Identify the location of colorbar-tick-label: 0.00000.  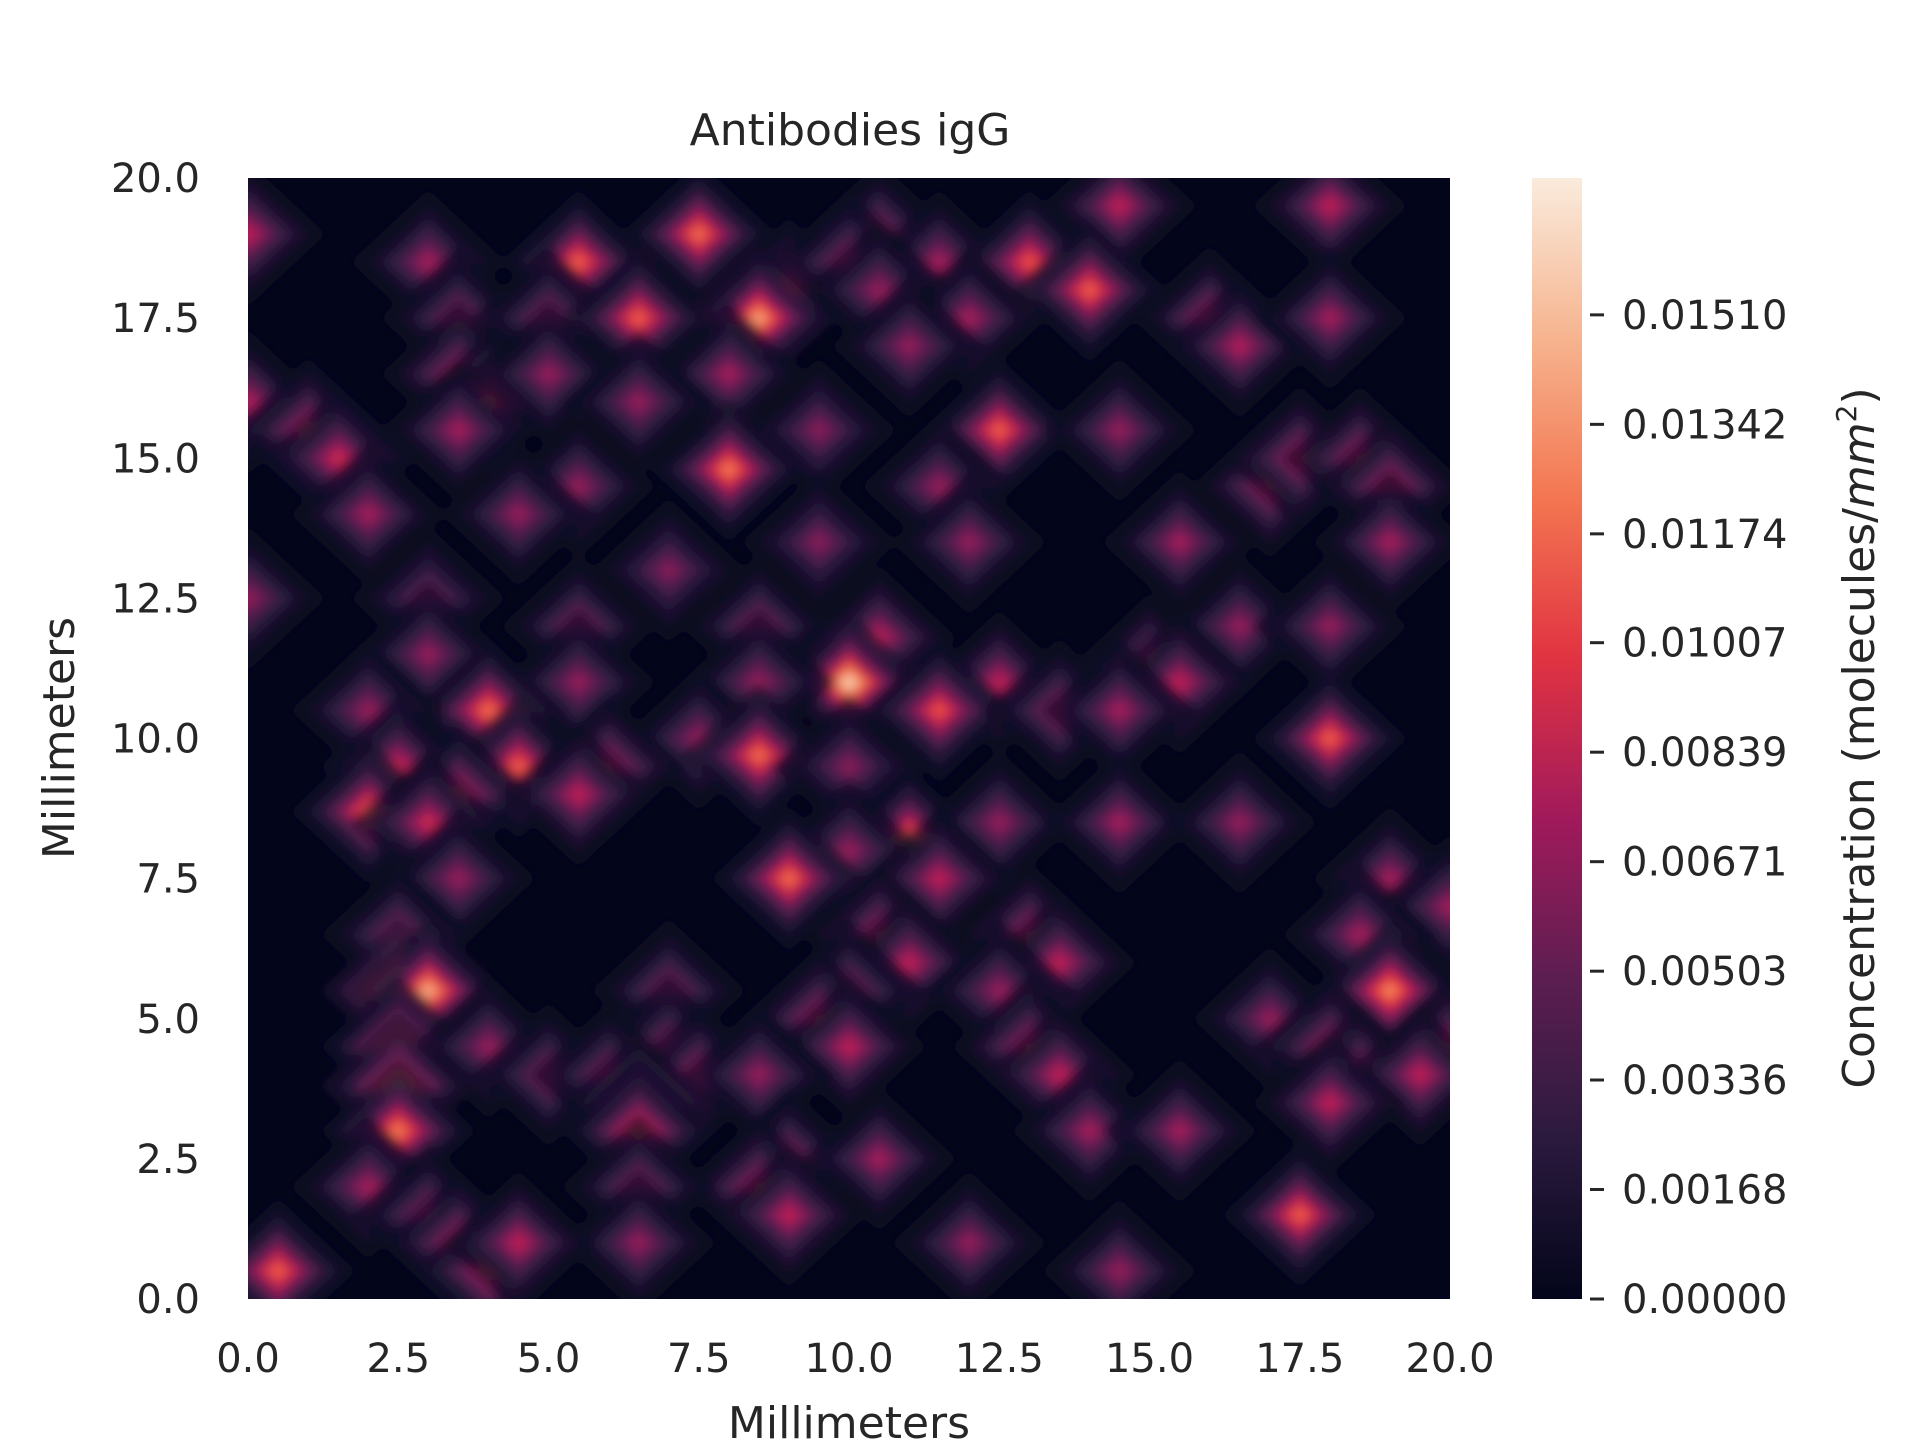
(1704, 1300).